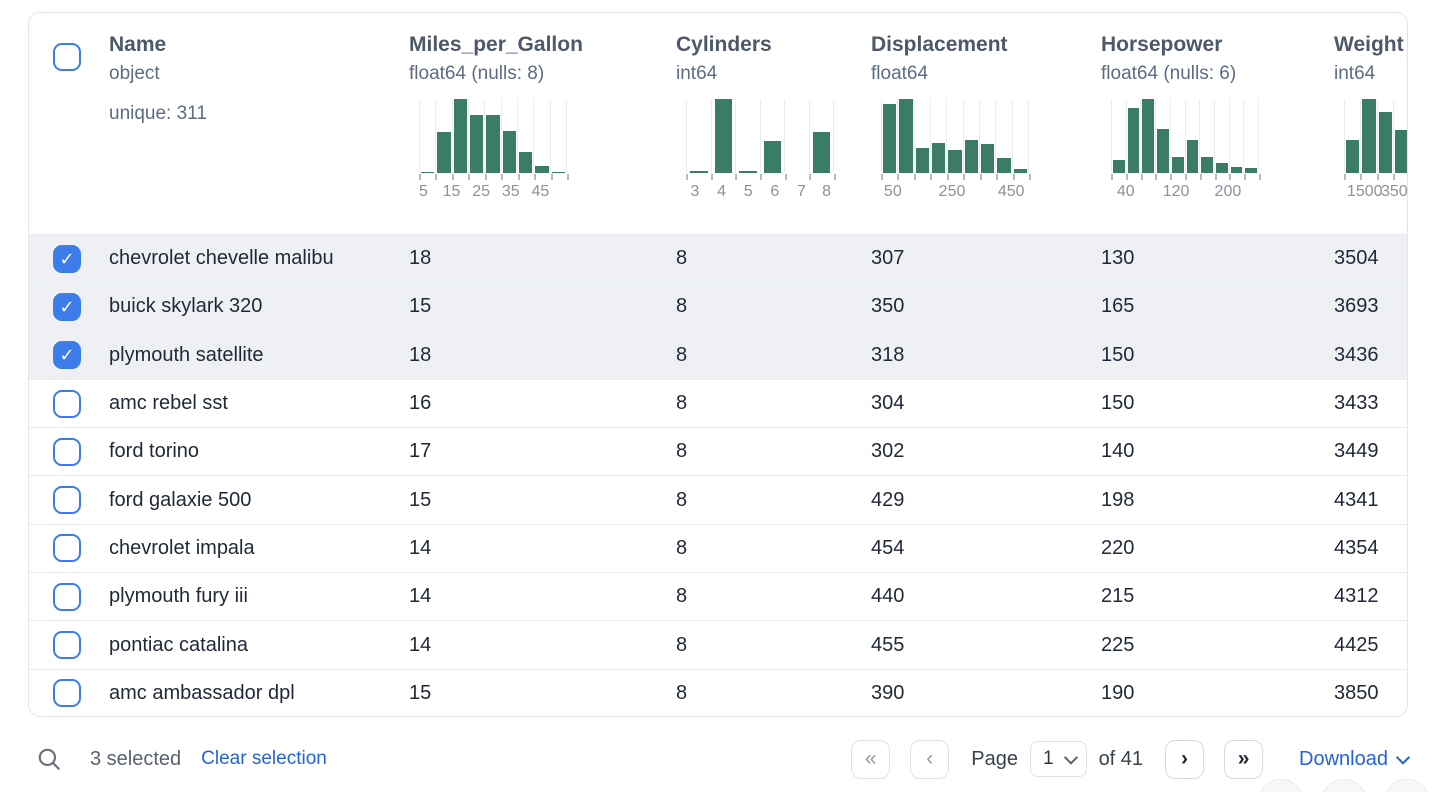 This screenshot has height=792, width=1436. Describe the element at coordinates (1403, 757) in the screenshot. I see `chevron-down-icon` at that location.